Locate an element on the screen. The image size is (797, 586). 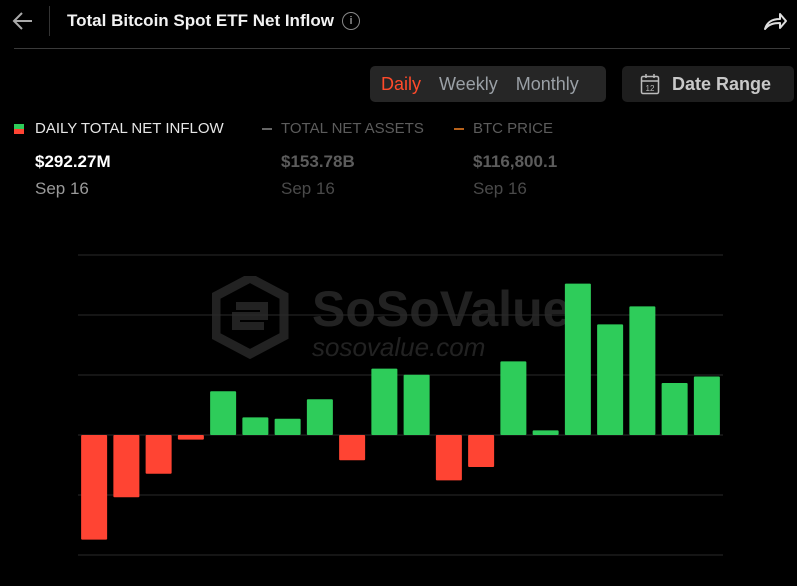
sosovalue-logo-icon: SoSoValue sosovalue.com is located at coordinates (390, 317).